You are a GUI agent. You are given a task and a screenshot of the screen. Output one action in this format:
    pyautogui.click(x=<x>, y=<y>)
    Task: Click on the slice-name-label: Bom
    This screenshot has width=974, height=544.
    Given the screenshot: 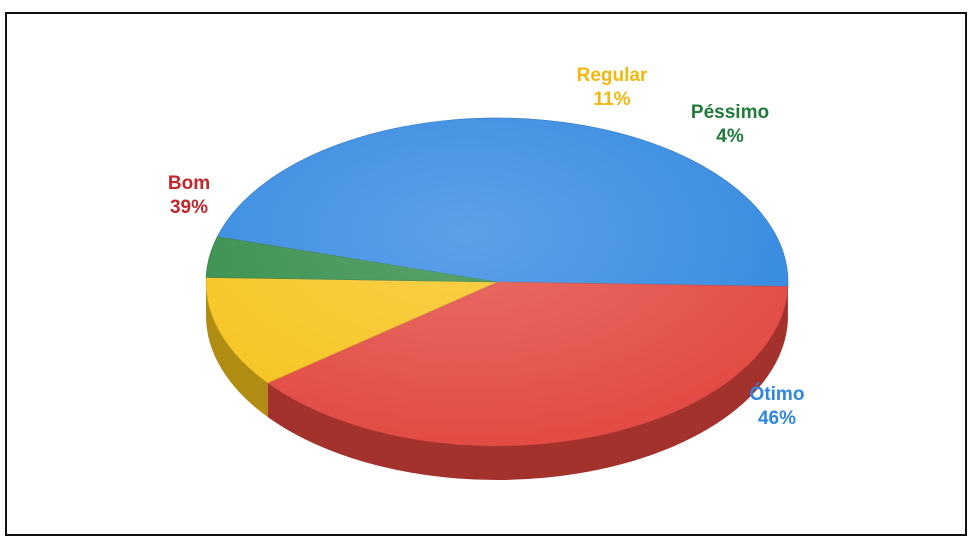 What is the action you would take?
    pyautogui.click(x=189, y=183)
    